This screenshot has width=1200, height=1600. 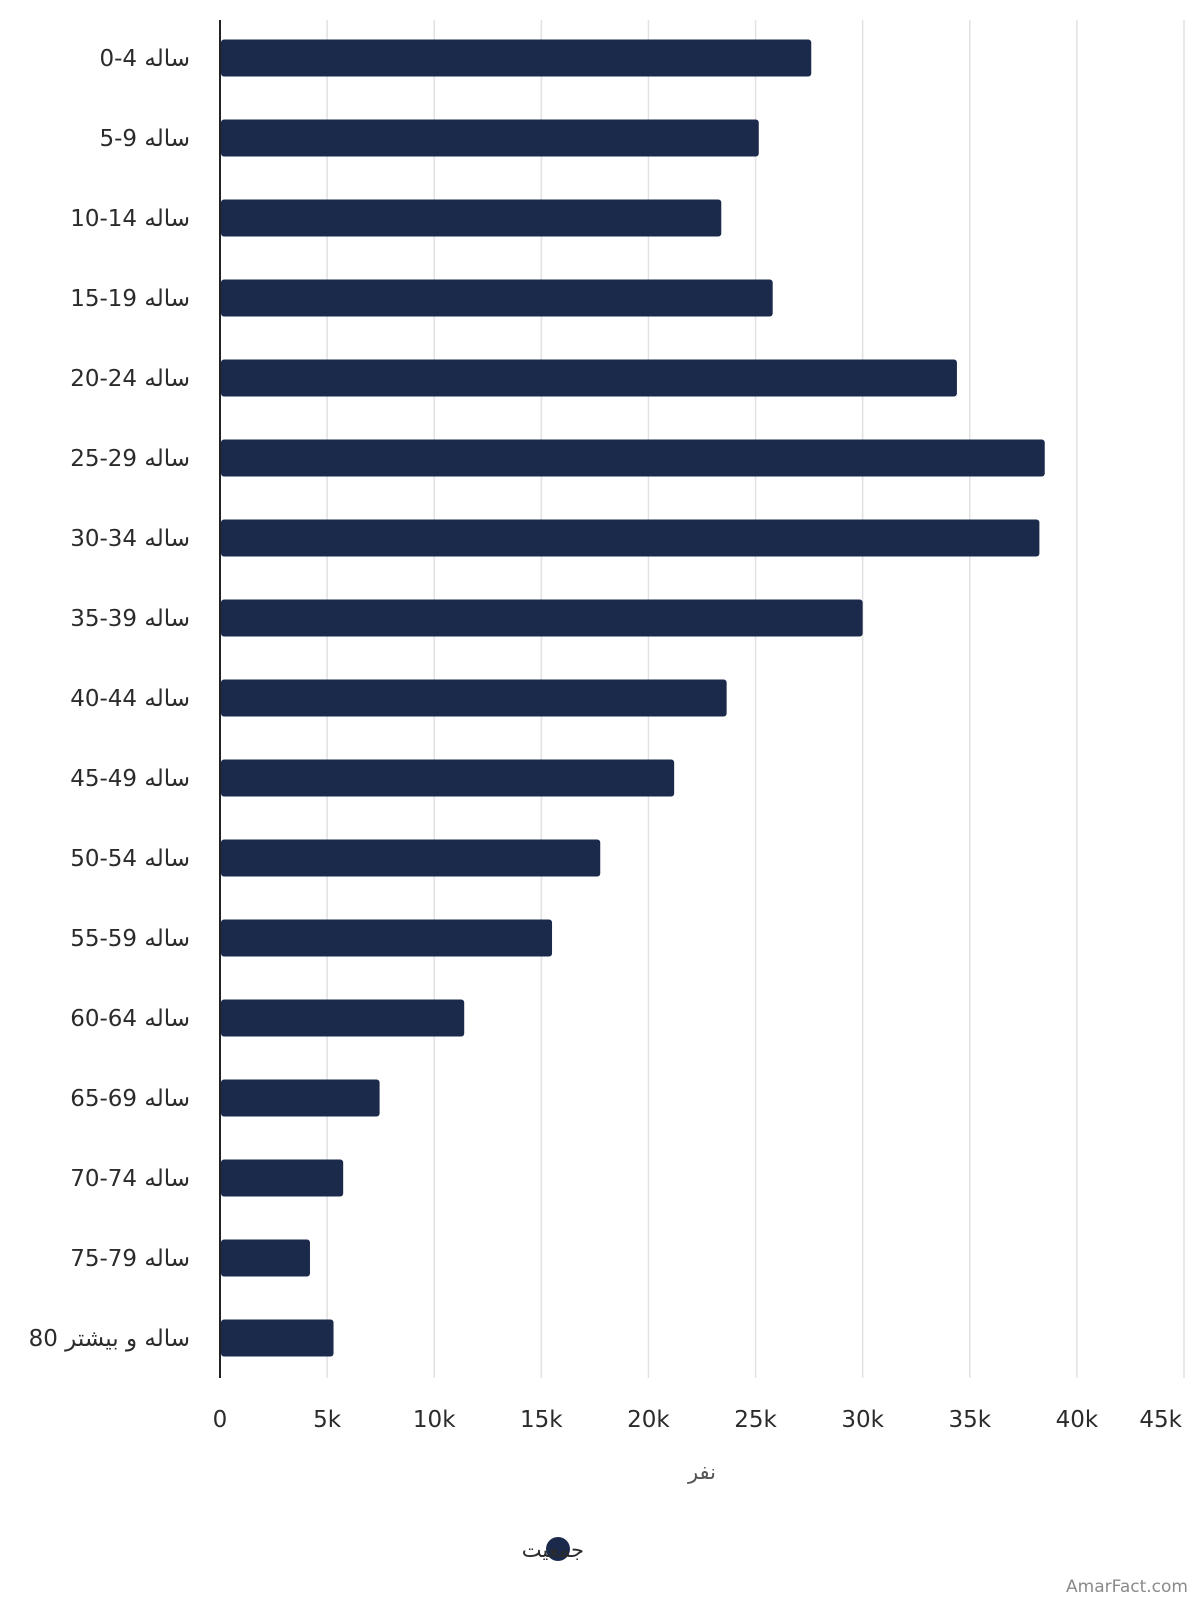 I want to click on category-label: 50-54 ساله, so click(x=130, y=859).